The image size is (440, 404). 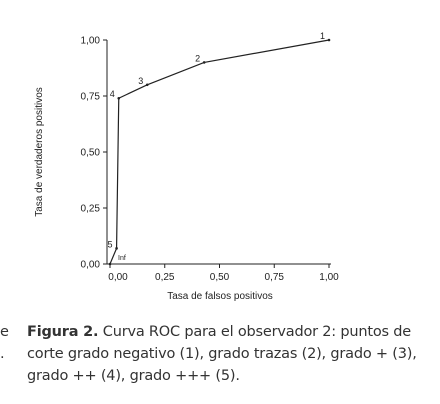 What do you see at coordinates (122, 258) in the screenshot?
I see `point-label: Inf` at bounding box center [122, 258].